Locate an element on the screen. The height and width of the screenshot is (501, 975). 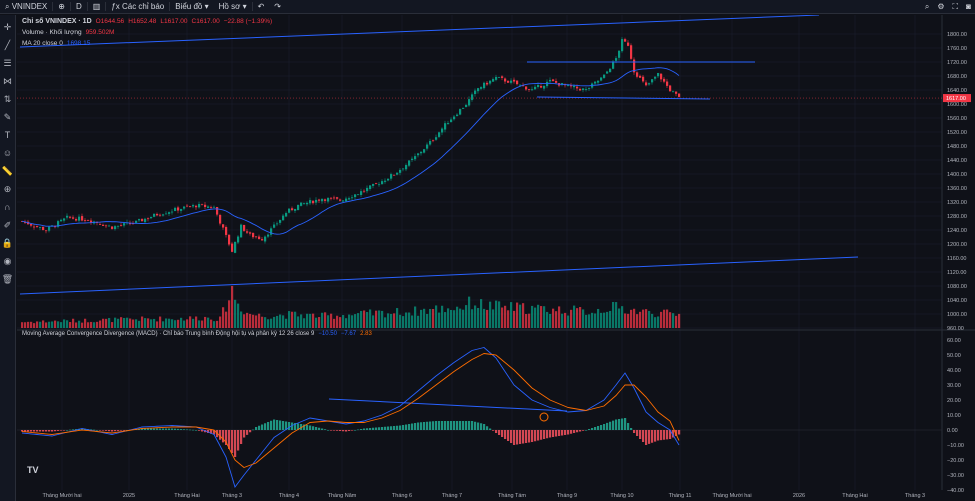
chart-menu-button: Biểu đồ ▾ is located at coordinates (191, 7).